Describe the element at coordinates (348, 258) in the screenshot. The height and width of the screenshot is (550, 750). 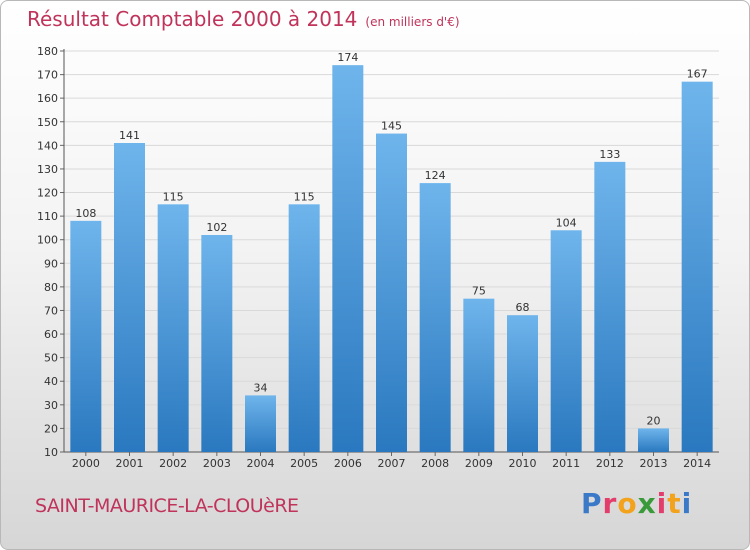
I see `bar-2006` at that location.